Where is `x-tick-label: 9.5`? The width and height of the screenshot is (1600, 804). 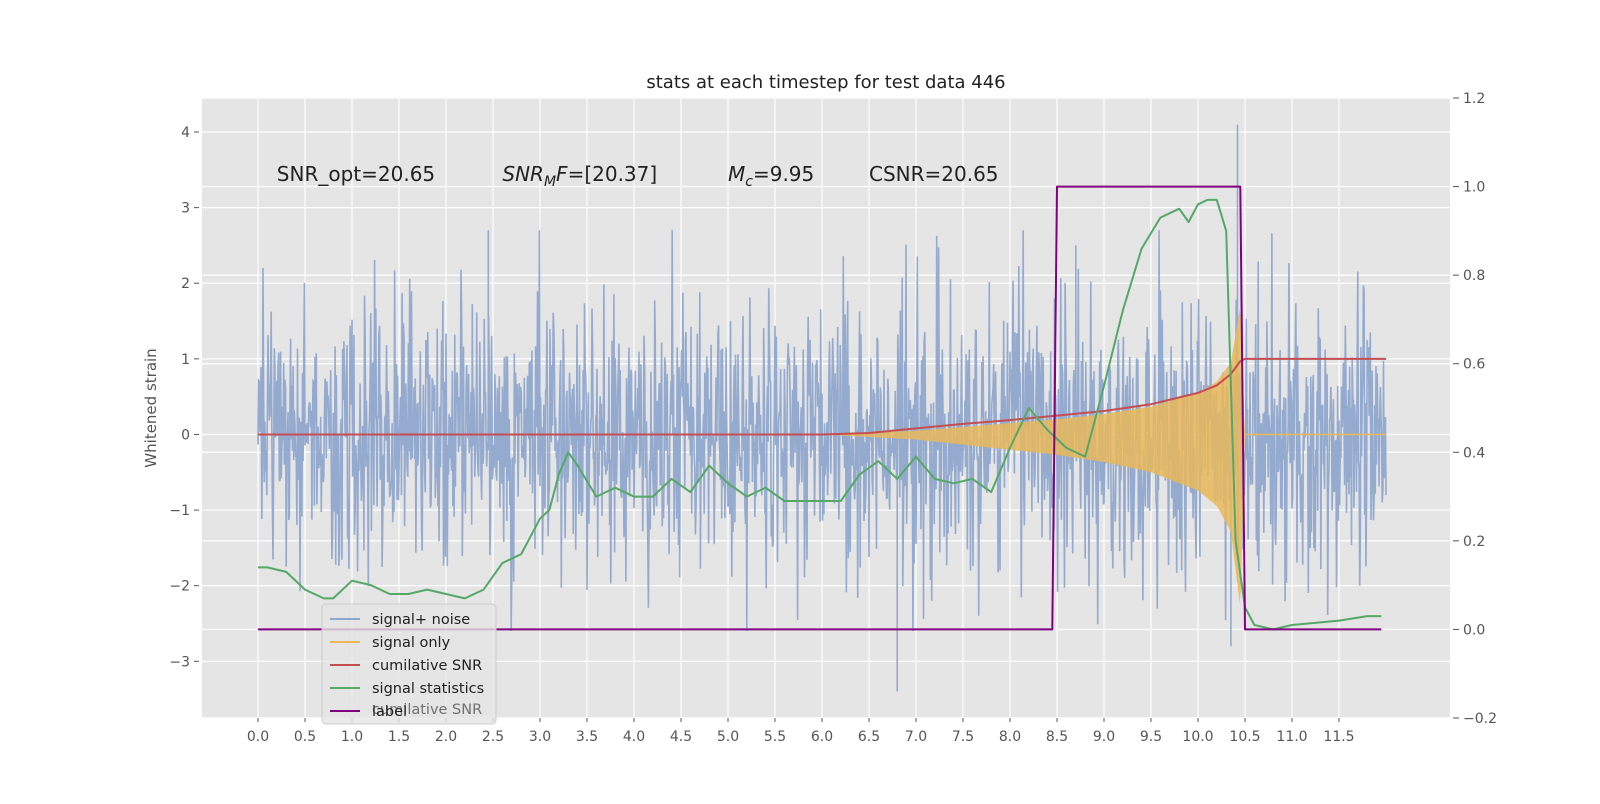
x-tick-label: 9.5 is located at coordinates (1151, 737).